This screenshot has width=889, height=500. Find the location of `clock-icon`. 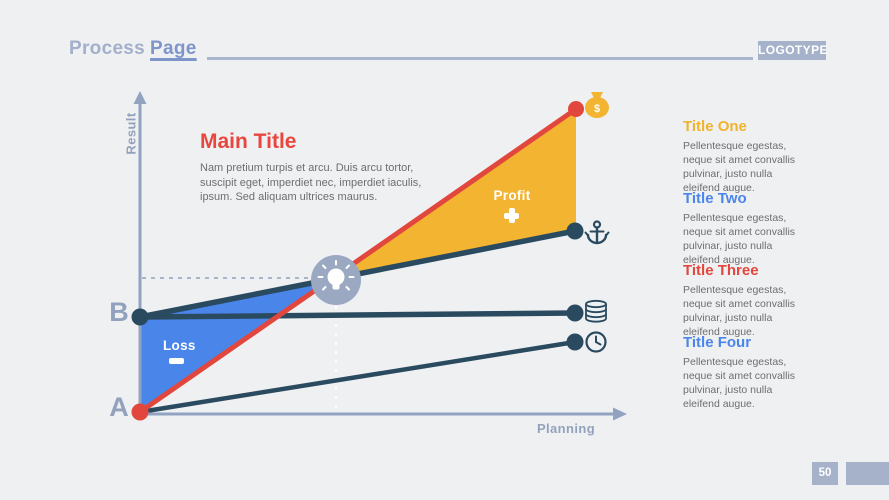

clock-icon is located at coordinates (596, 342).